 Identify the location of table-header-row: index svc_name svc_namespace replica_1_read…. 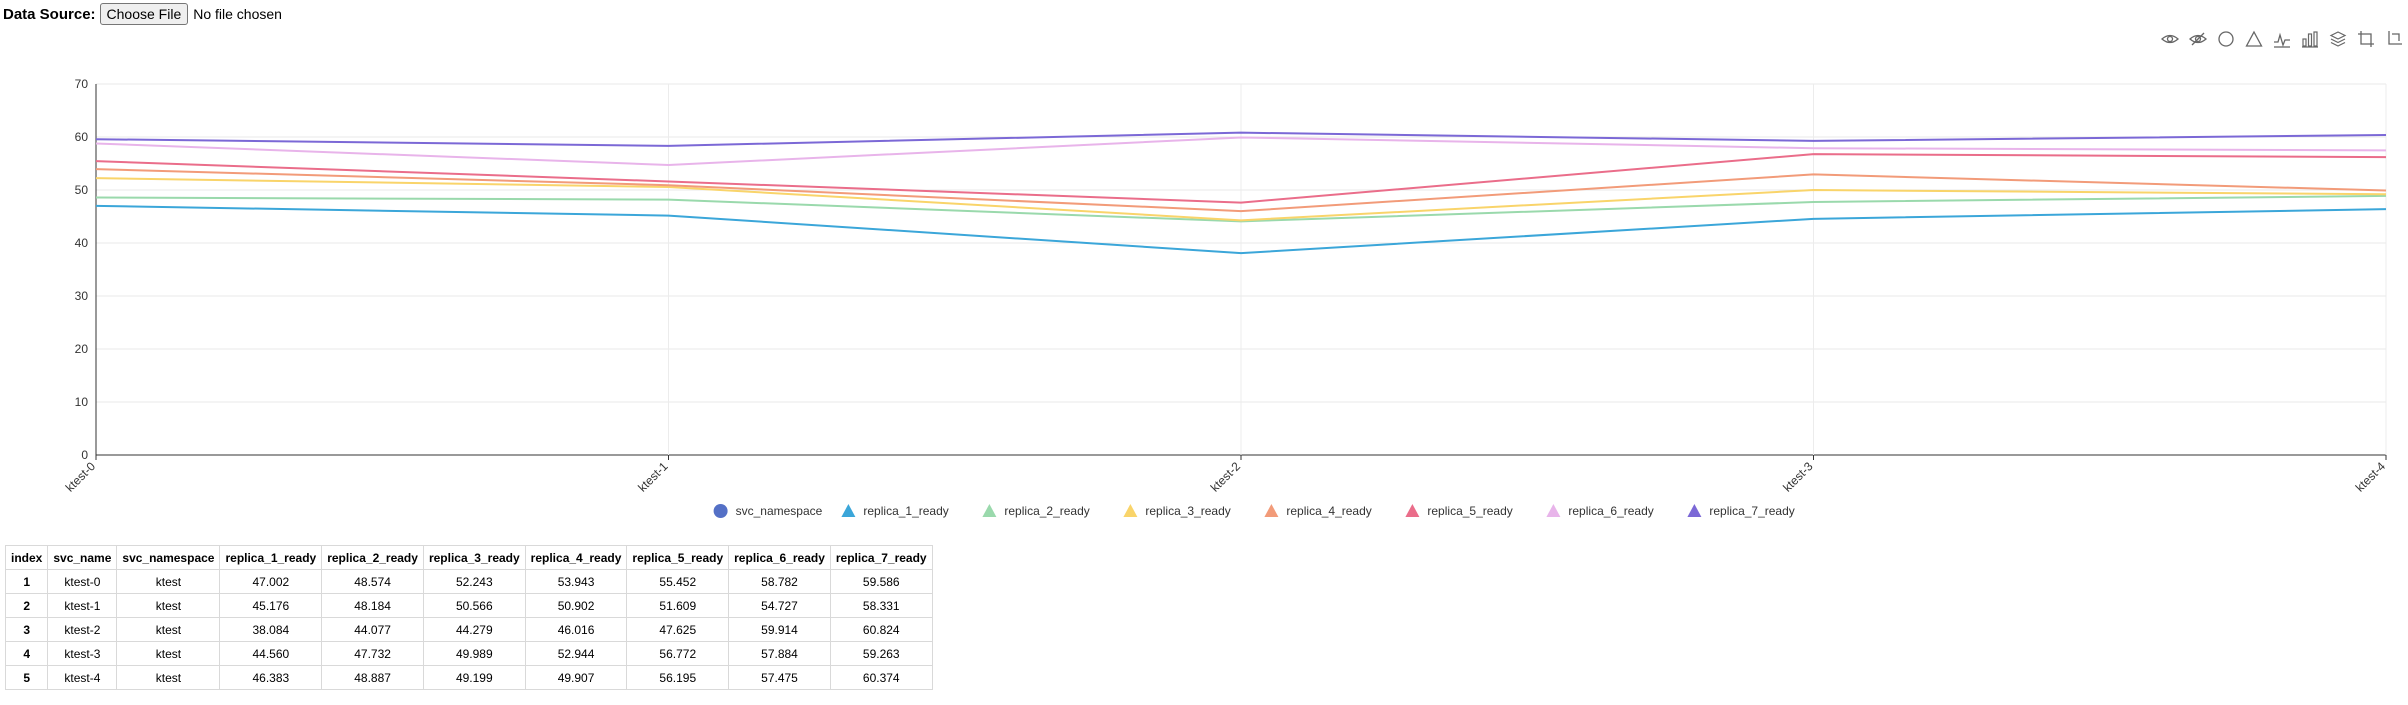
(468, 557).